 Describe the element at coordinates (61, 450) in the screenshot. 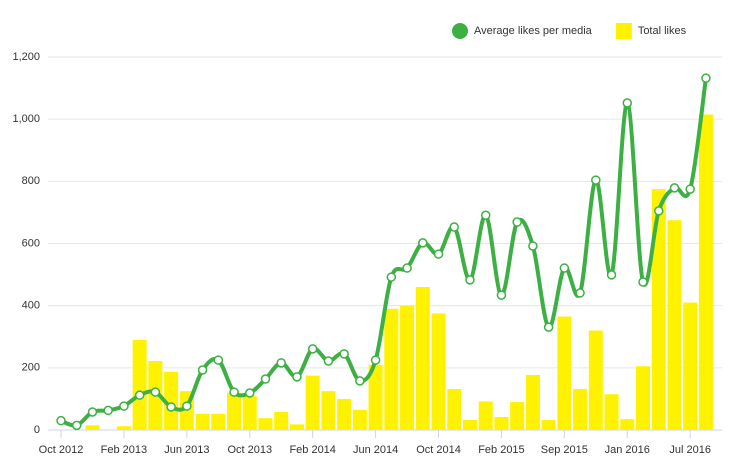

I see `x-tick-label: Oct 2012` at that location.